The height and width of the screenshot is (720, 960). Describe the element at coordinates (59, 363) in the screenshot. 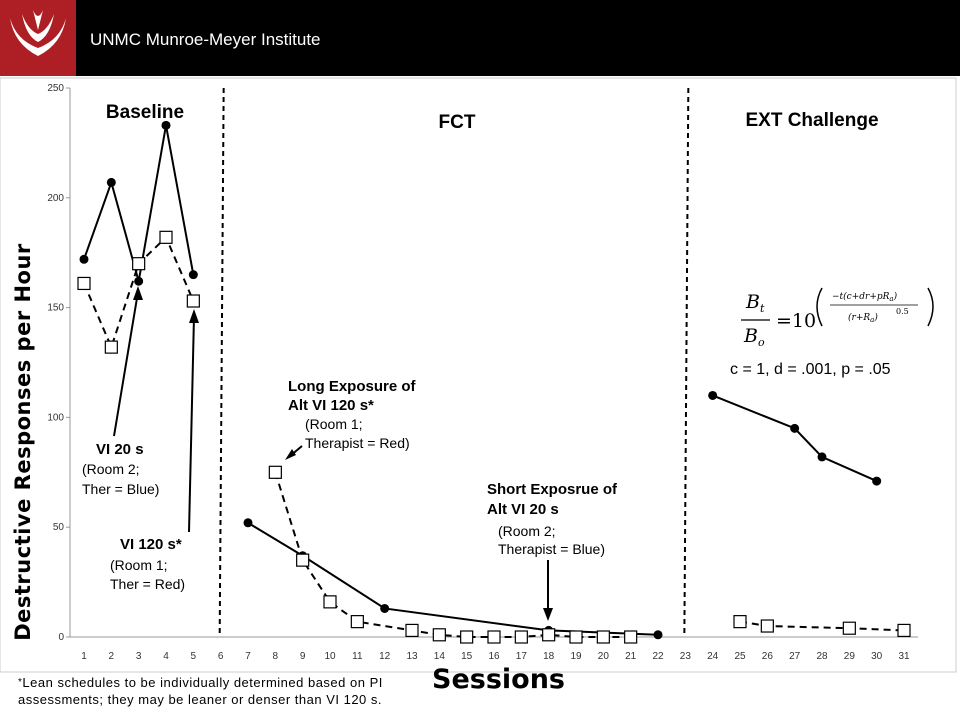

I see `y-axis: 0 50 100 150 200 250` at that location.